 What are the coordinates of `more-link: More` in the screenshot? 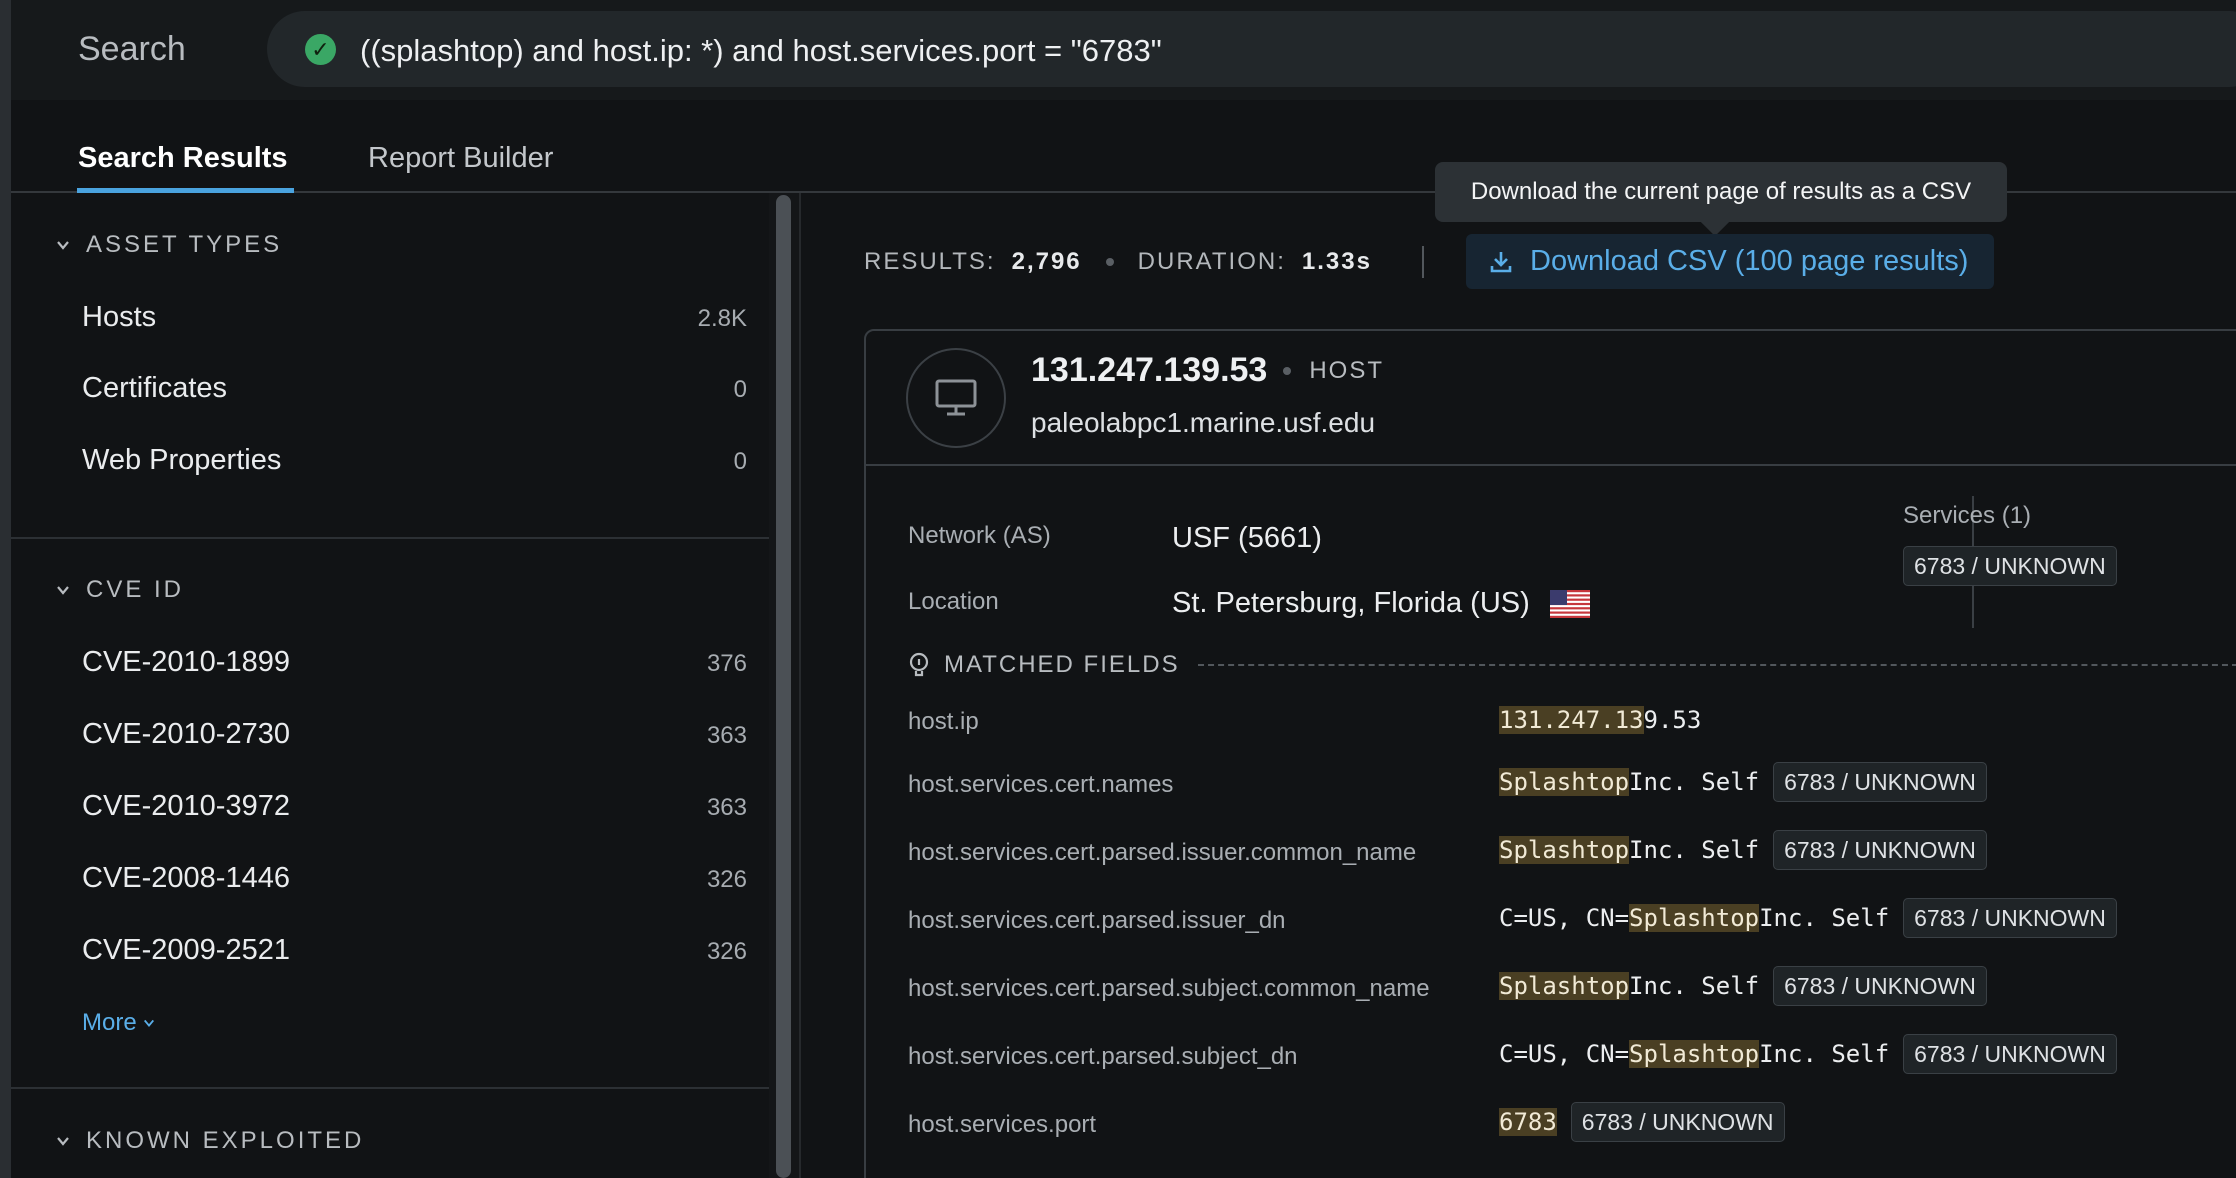 It's located at (118, 1023).